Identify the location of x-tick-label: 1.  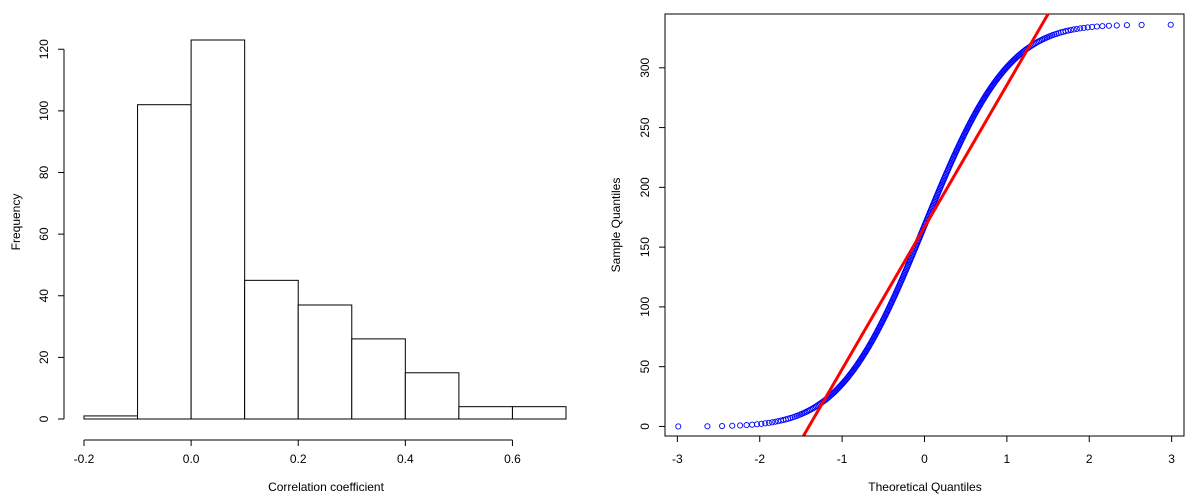
(1007, 459).